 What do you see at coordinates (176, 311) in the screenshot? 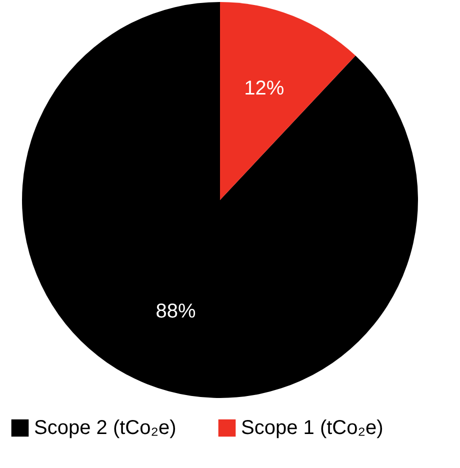
I see `data-label: 88%` at bounding box center [176, 311].